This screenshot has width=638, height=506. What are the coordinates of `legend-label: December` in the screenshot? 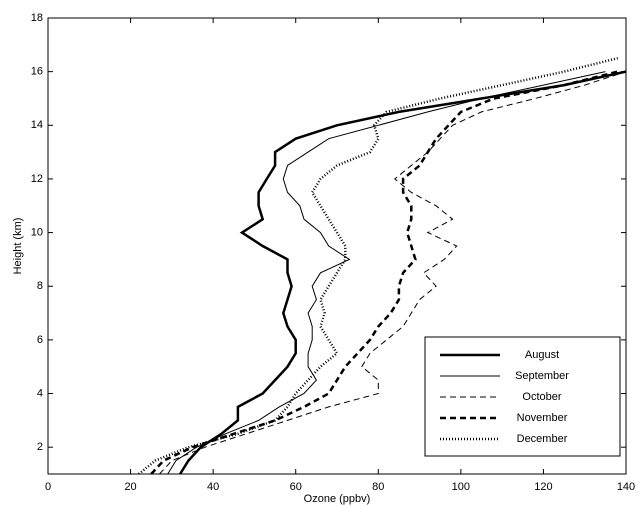 It's located at (542, 439).